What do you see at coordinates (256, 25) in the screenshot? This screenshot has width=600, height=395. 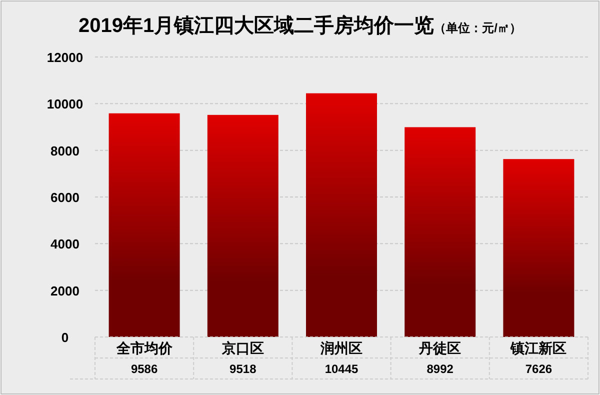 I see `chart-title: 2019年1月镇江四大区域二手房均价一览` at bounding box center [256, 25].